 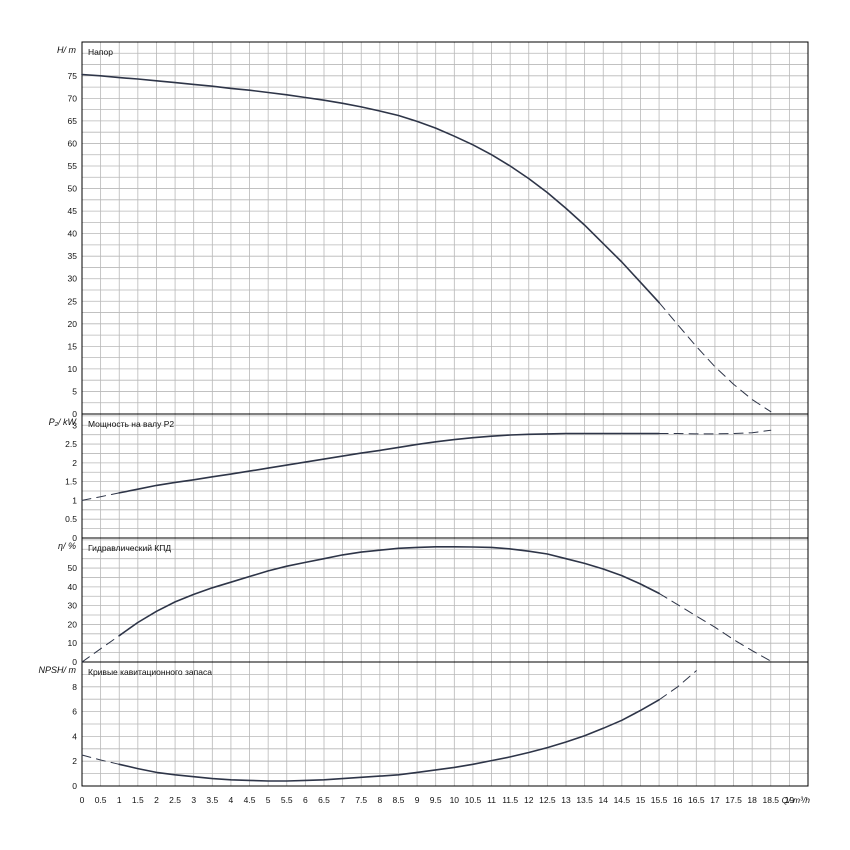 What do you see at coordinates (752, 800) in the screenshot?
I see `x-tick-label: 18` at bounding box center [752, 800].